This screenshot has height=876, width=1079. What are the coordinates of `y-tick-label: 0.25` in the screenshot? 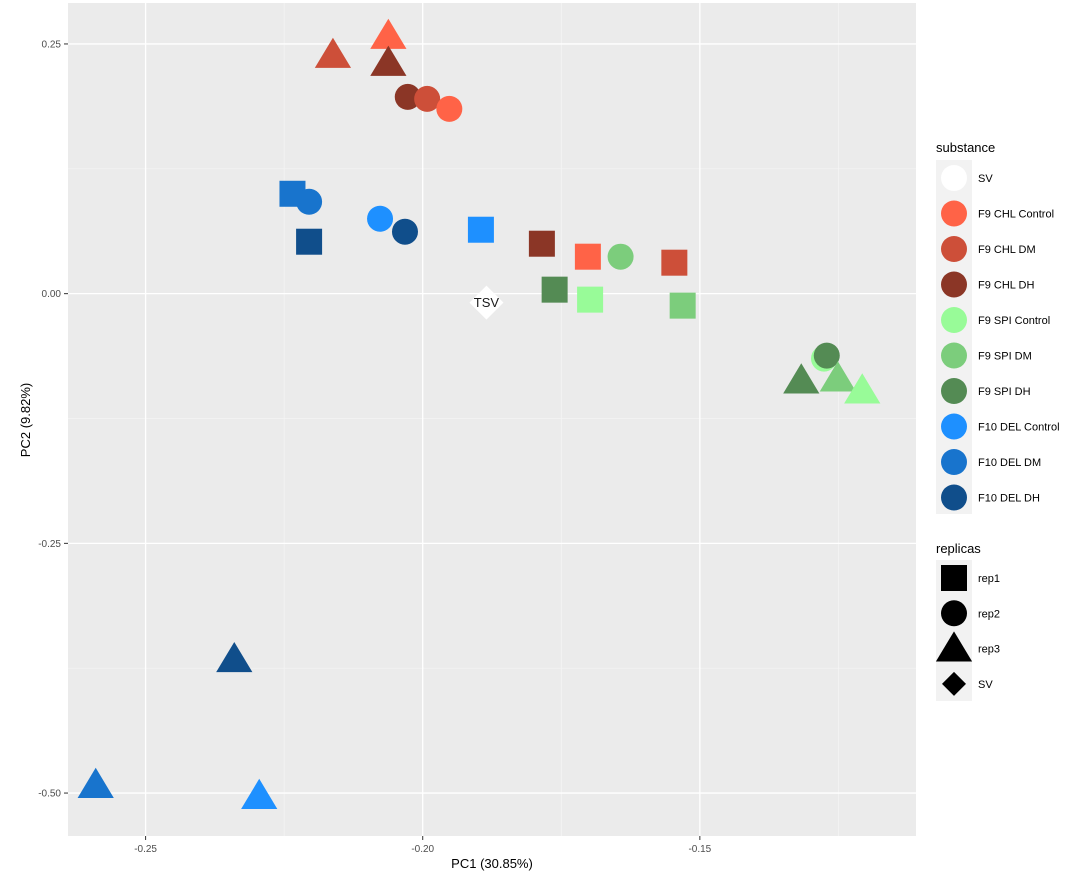 It's located at (52, 44).